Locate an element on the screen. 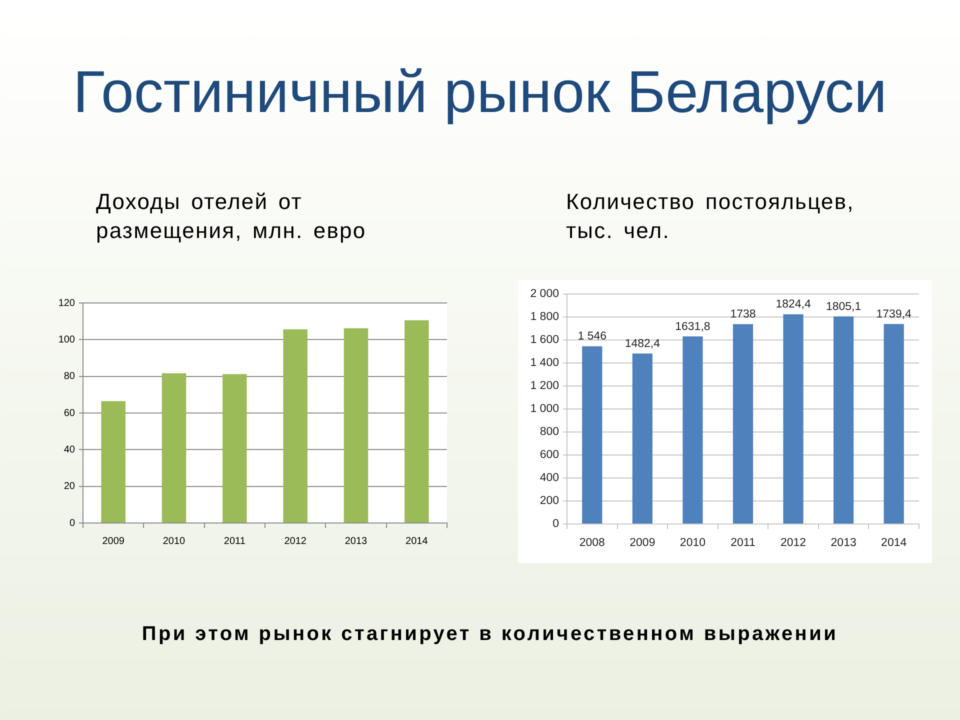  data-label: 1631,8 is located at coordinates (692, 326).